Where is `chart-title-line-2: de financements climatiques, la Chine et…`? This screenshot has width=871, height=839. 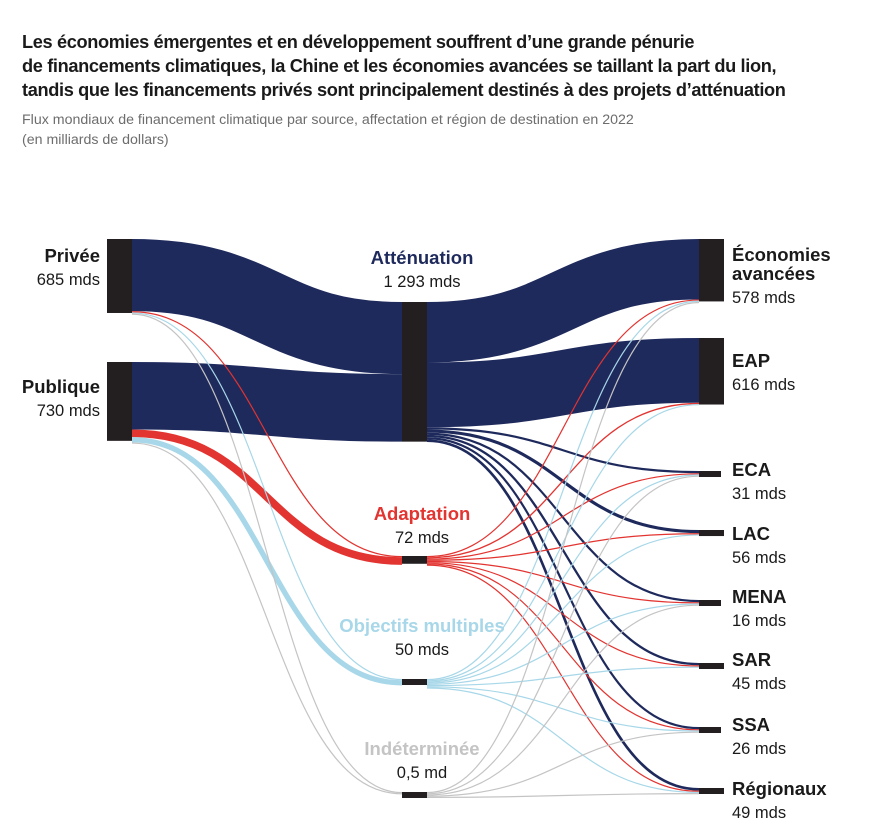 chart-title-line-2: de financements climatiques, la Chine et… is located at coordinates (399, 66).